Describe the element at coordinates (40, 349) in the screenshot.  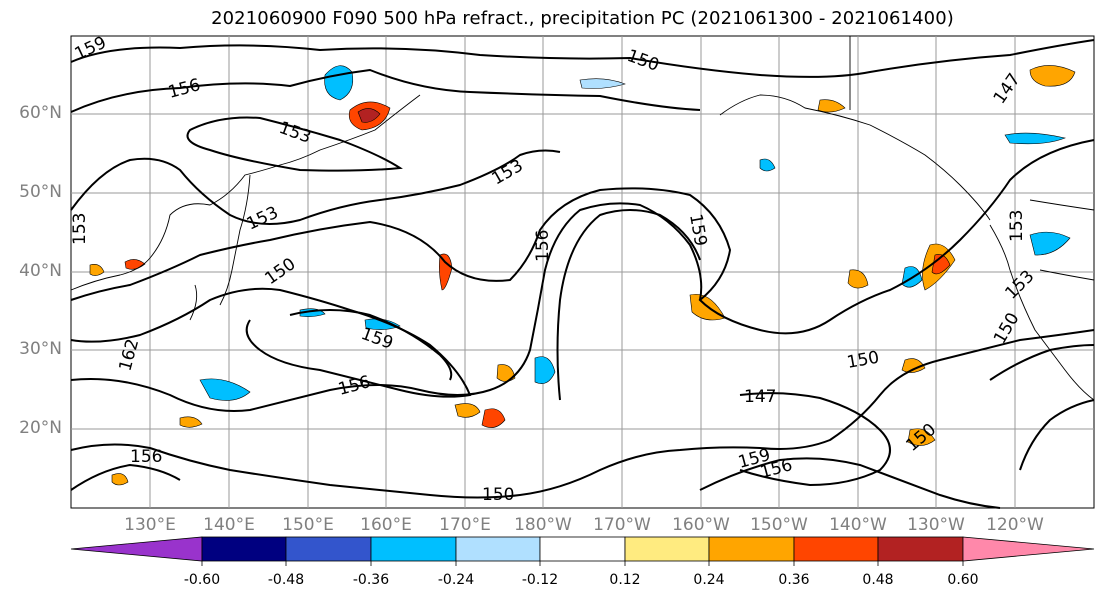
I see `lat-label-30n: 30°N` at that location.